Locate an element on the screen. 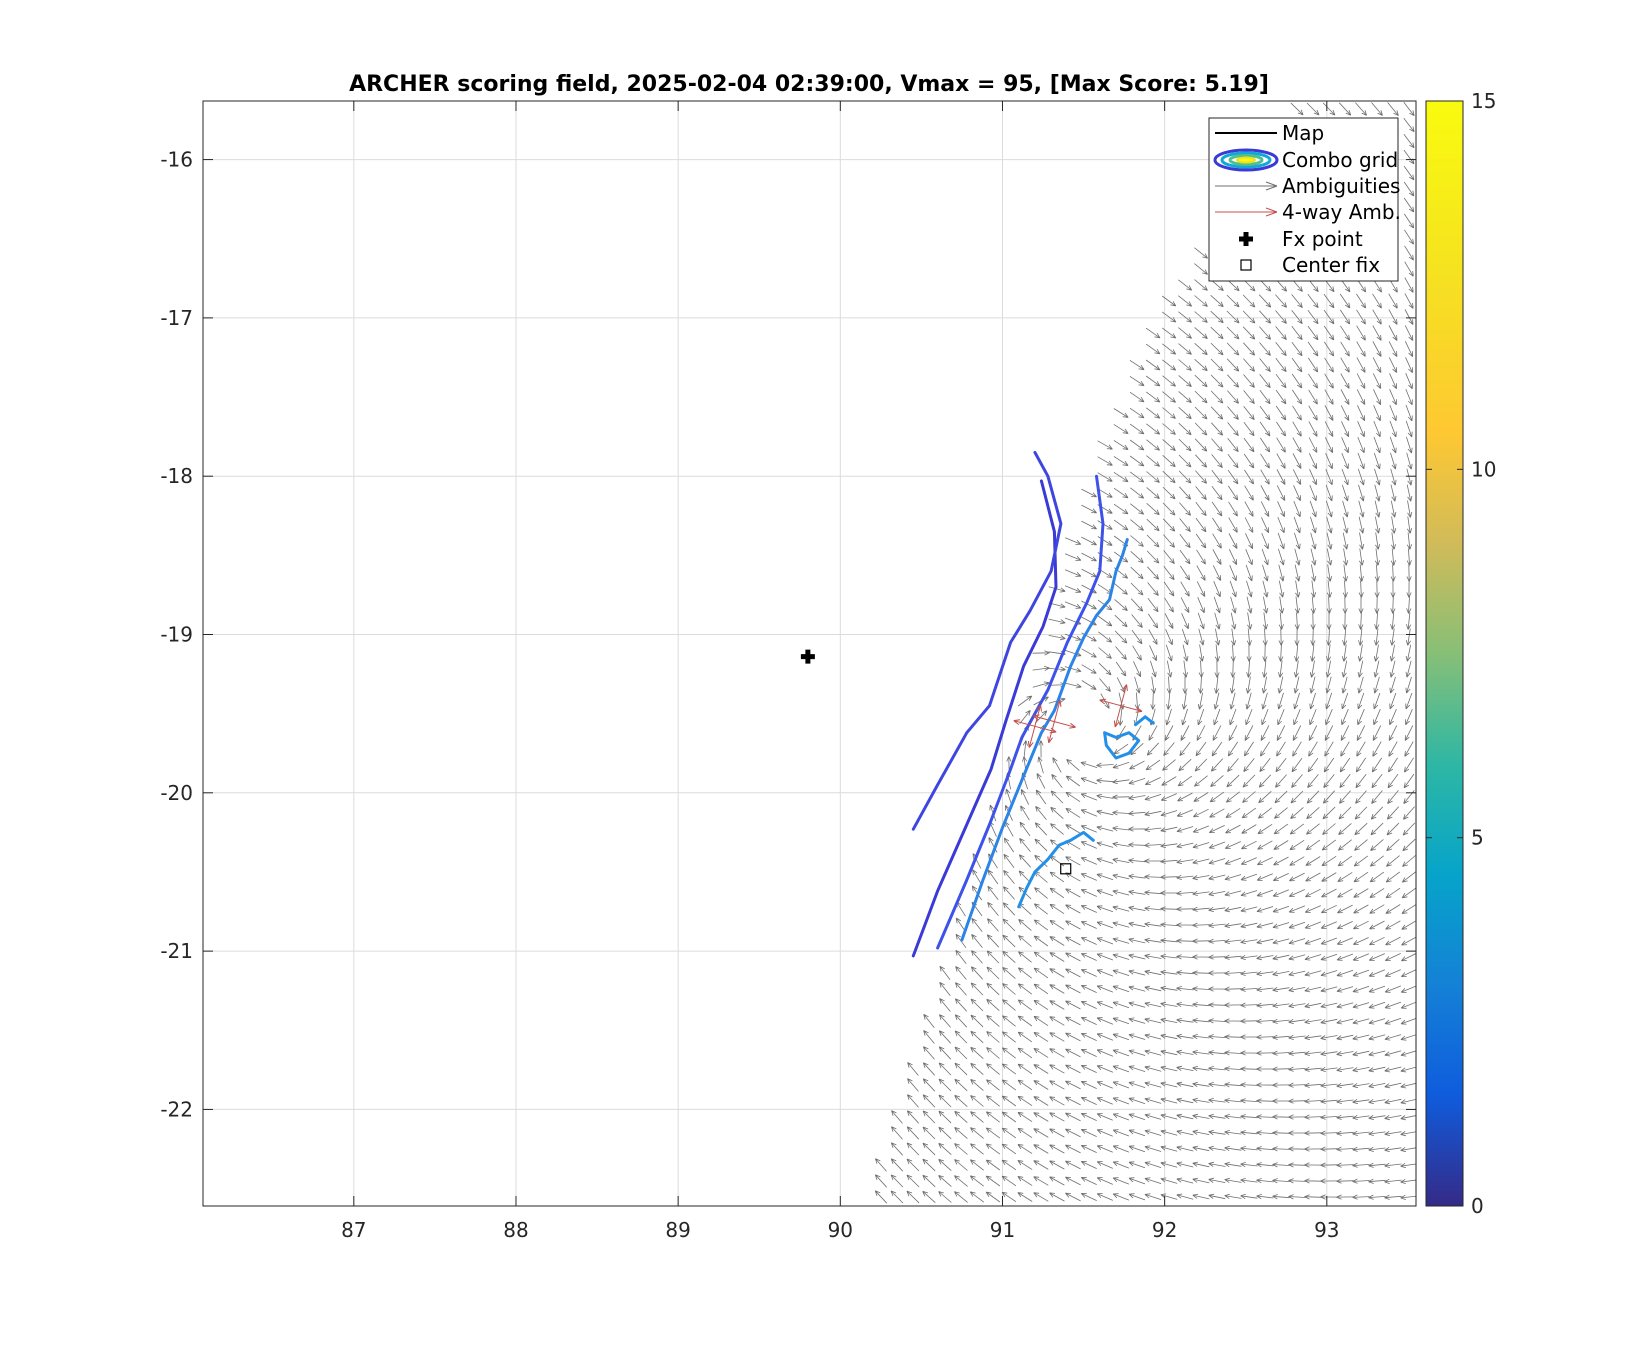 This screenshot has width=1646, height=1350. legend-4way-label: 4-way Amb. is located at coordinates (1341, 212).